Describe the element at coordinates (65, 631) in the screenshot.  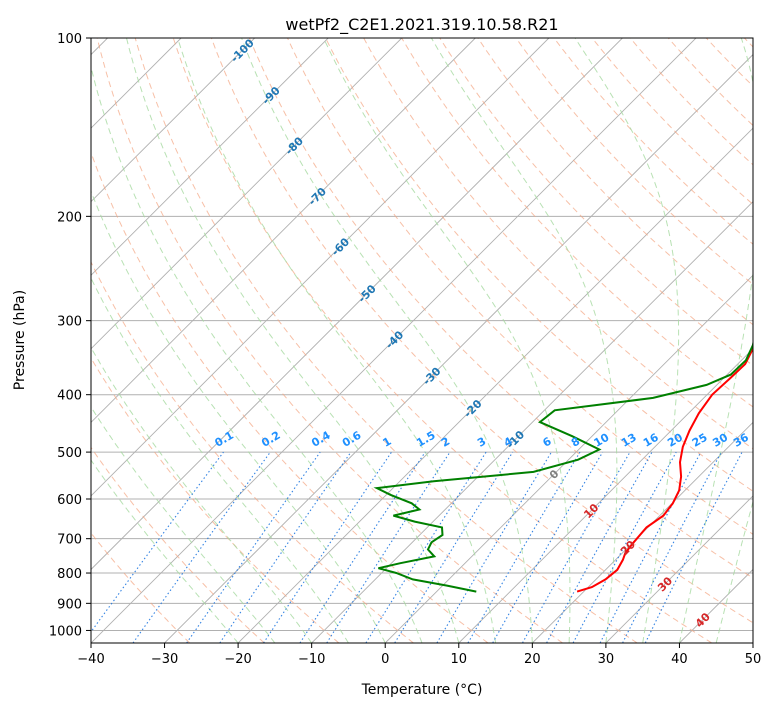
I see `y-tick-label: 1000` at that location.